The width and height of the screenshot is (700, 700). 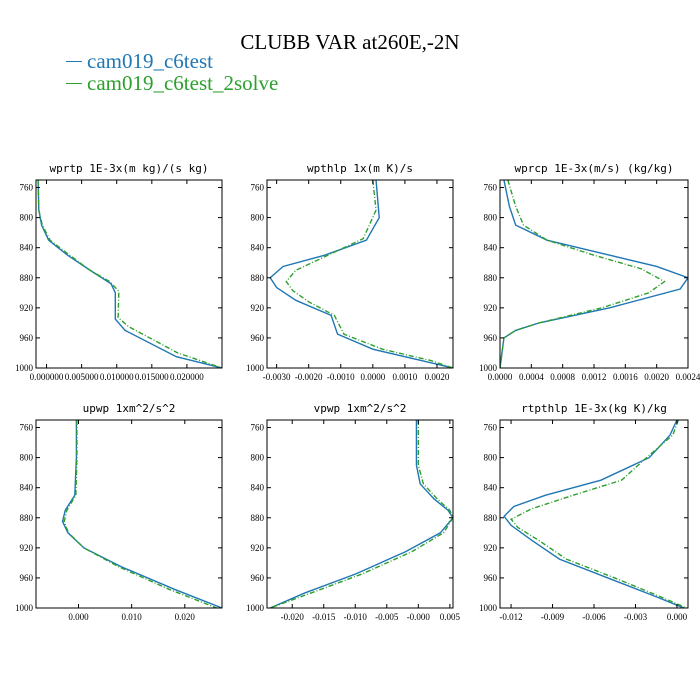 What do you see at coordinates (47, 377) in the screenshot?
I see `x-tick-label: 0.000000` at bounding box center [47, 377].